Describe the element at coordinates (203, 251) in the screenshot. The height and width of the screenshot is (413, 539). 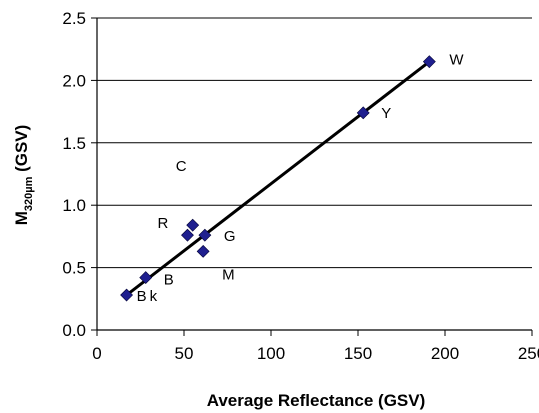
I see `data-point-m` at that location.